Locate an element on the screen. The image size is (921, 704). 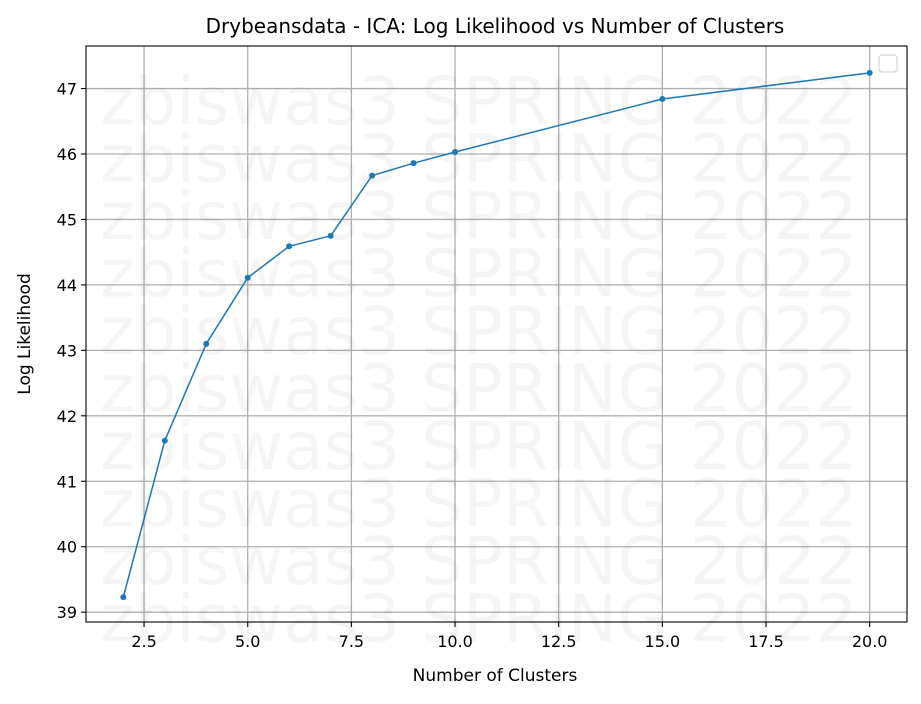
x-tick-label: 17.5 is located at coordinates (766, 641).